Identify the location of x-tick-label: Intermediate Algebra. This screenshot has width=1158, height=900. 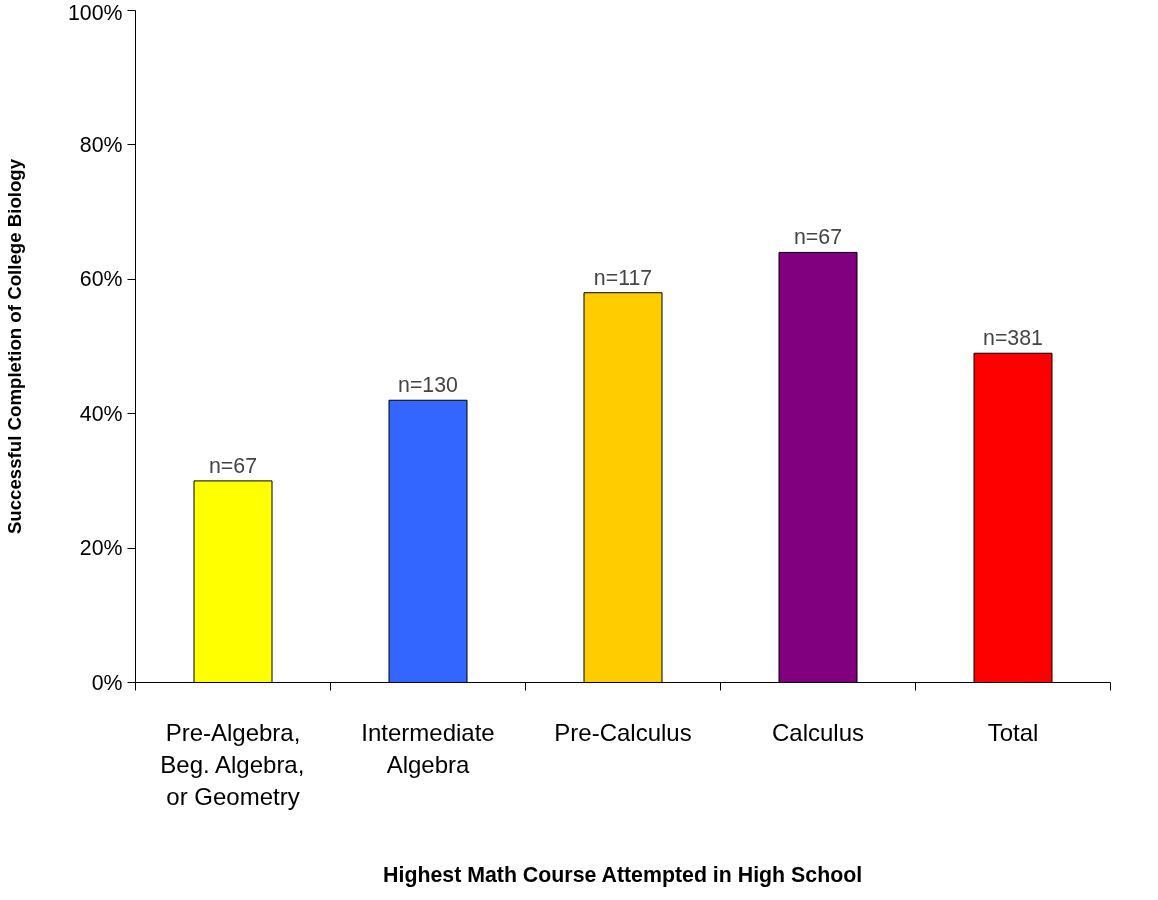
(428, 748).